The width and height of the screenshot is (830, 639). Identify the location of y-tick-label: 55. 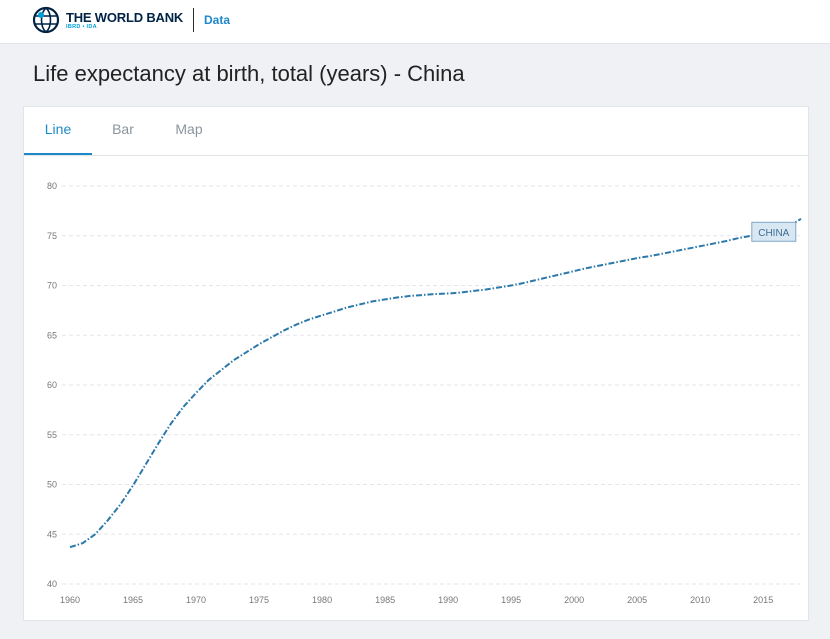
(52, 435).